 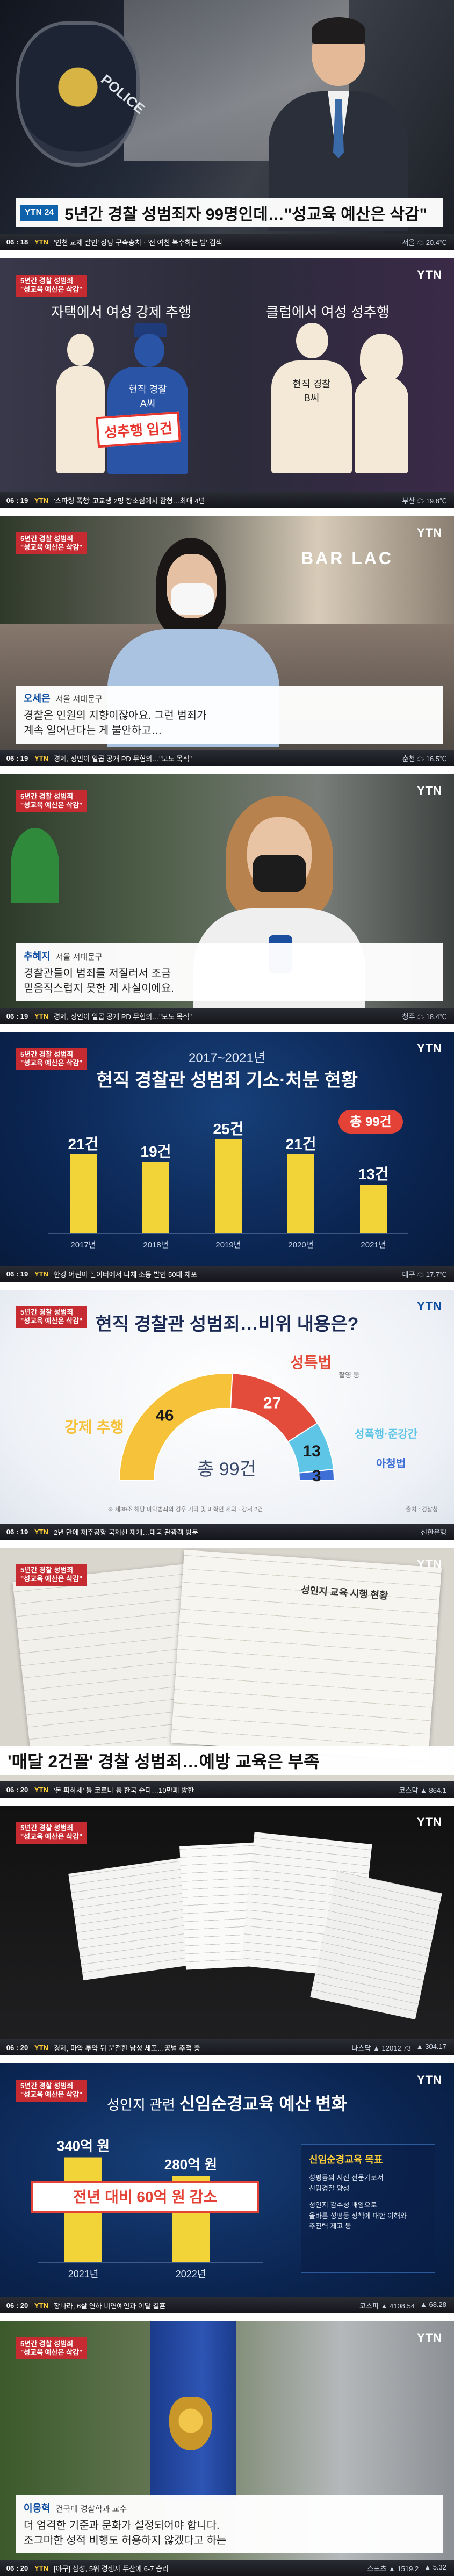 I want to click on left-caption: 자택에서 여성 강제 추행, so click(x=121, y=311).